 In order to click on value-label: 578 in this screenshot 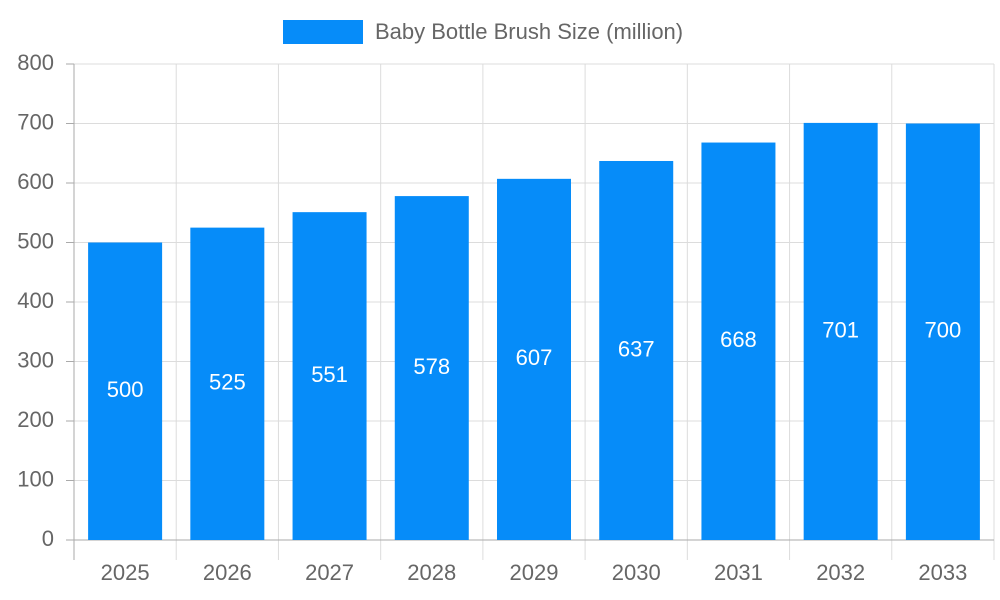, I will do `click(431, 366)`.